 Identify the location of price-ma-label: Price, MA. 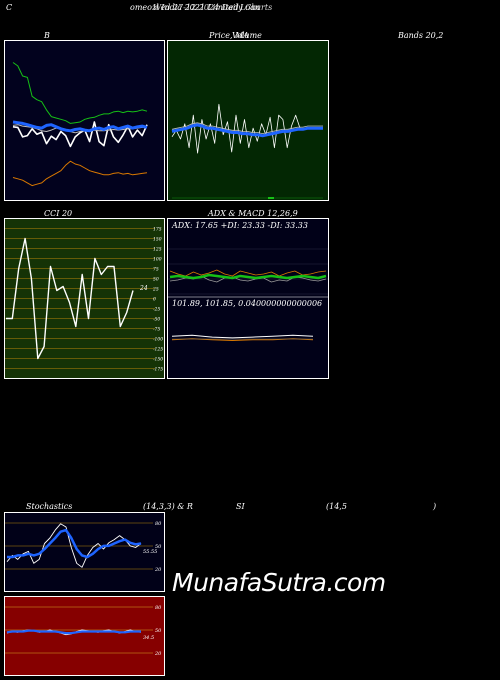
(229, 35).